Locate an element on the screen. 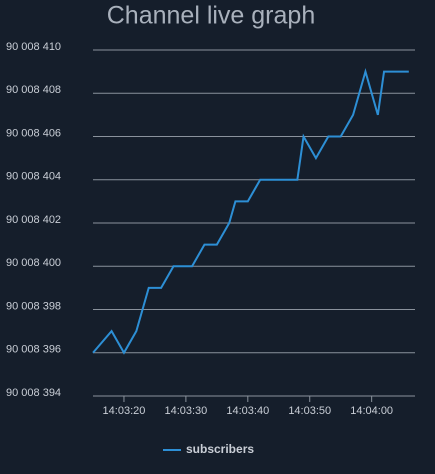 The height and width of the screenshot is (474, 435). y-tick-label: 90 008 410 is located at coordinates (33, 47).